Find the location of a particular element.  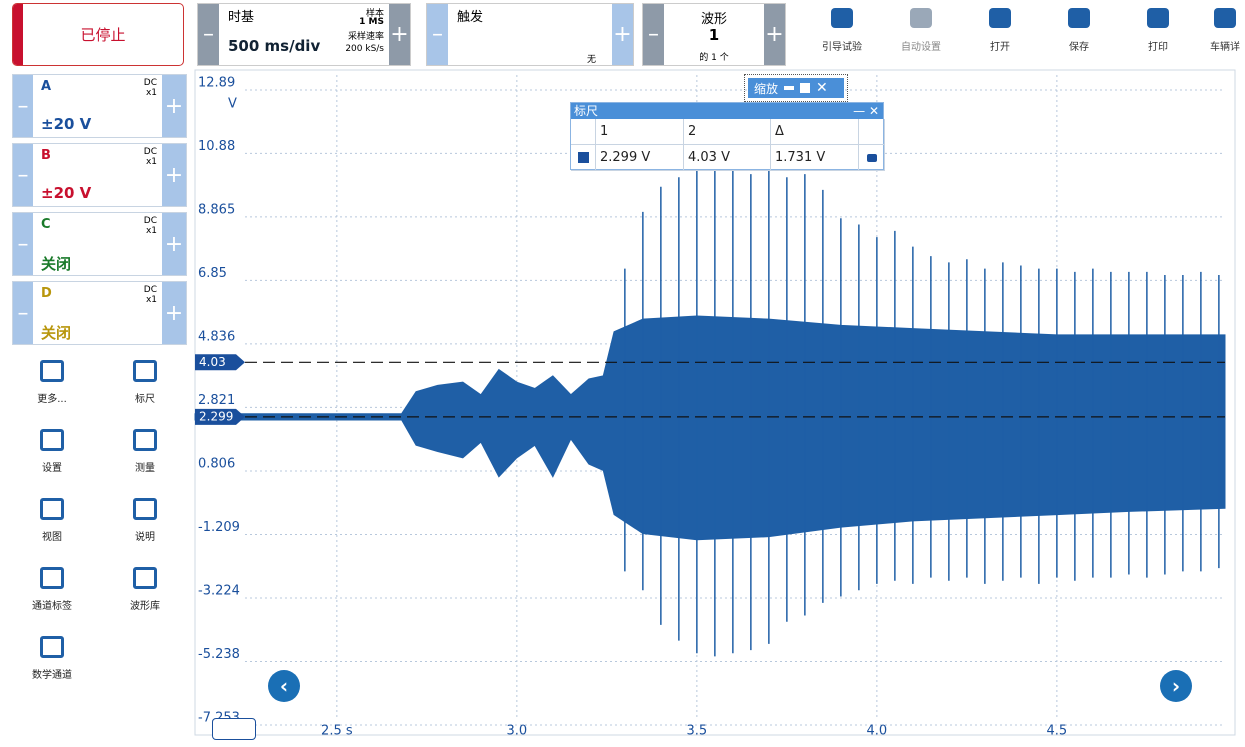

zoom-bar: 缩放 ✕ is located at coordinates (796, 88).